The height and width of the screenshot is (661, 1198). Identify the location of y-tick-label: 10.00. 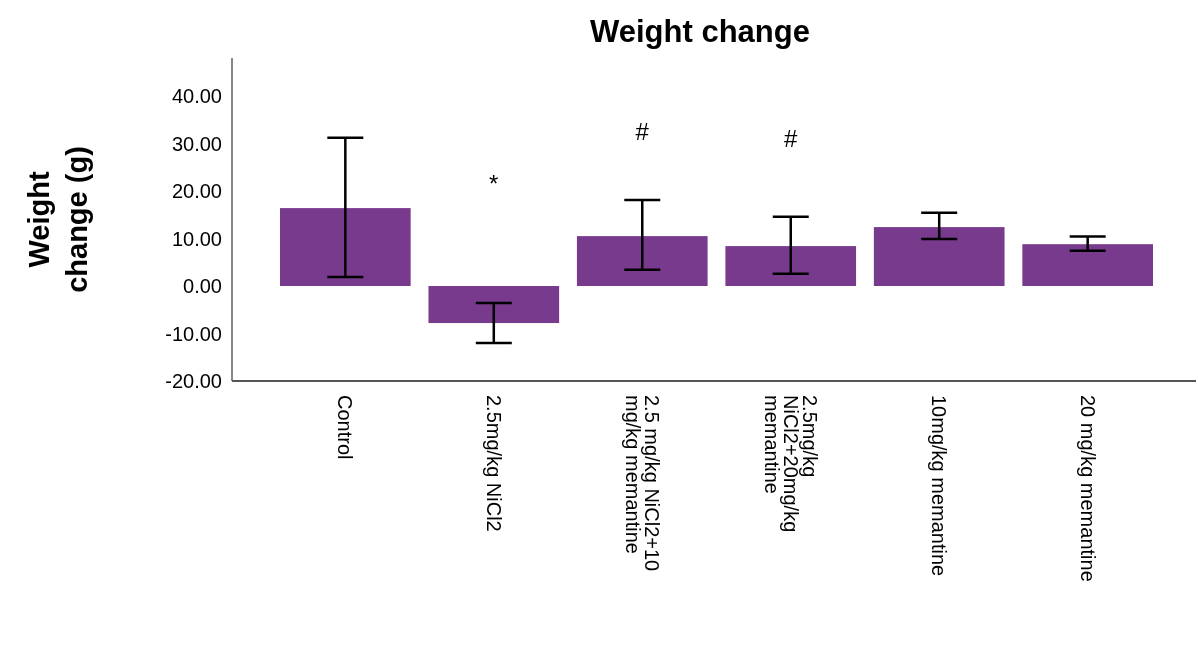
(196, 238).